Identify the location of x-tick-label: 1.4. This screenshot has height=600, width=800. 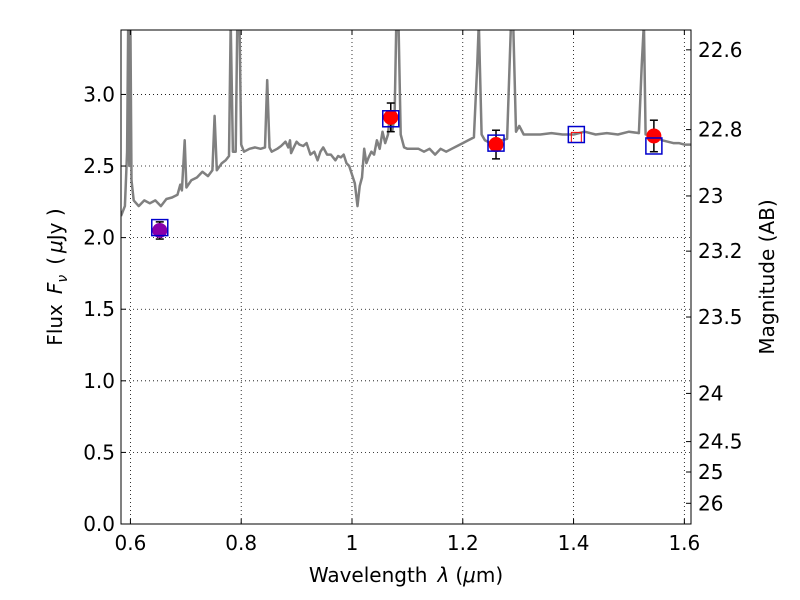
(574, 543).